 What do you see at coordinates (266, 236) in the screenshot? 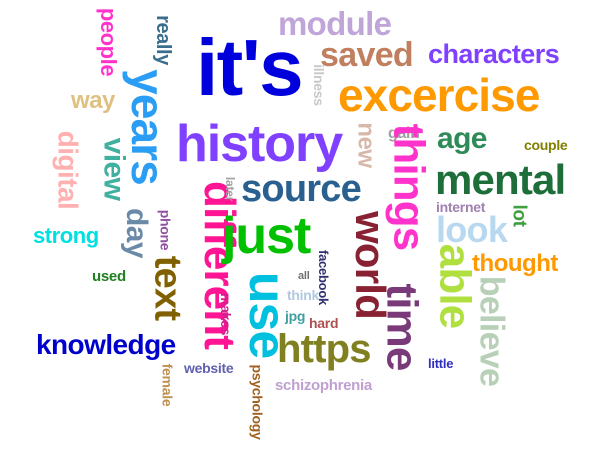
I see `word-just: just` at bounding box center [266, 236].